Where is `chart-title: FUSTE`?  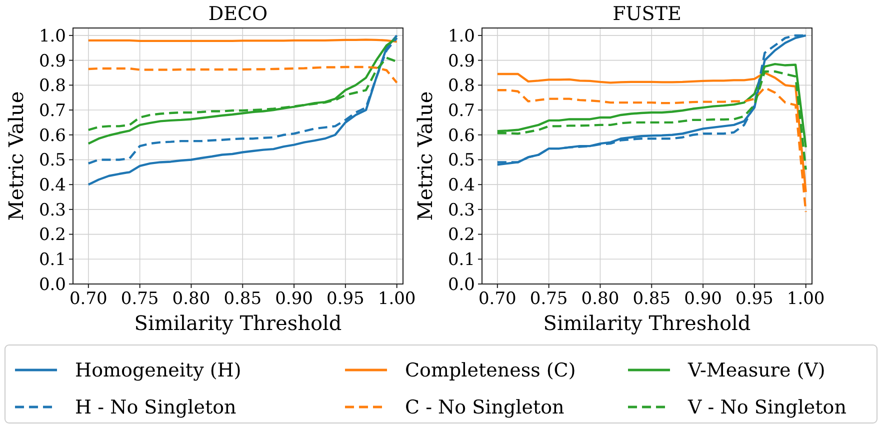 chart-title: FUSTE is located at coordinates (647, 14).